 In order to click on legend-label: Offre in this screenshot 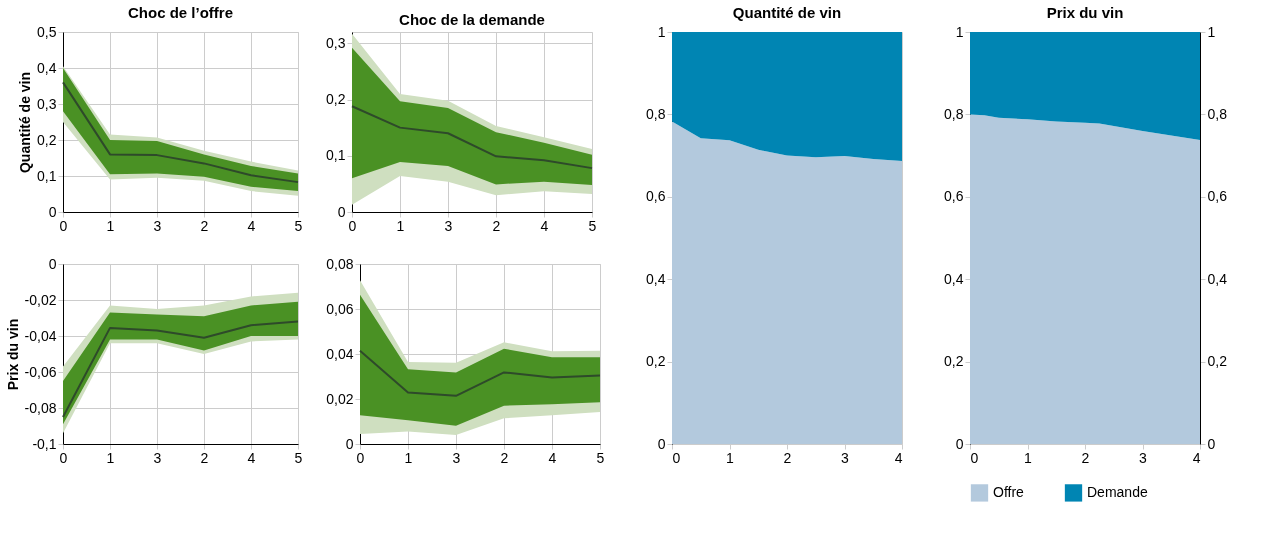, I will do `click(1009, 491)`.